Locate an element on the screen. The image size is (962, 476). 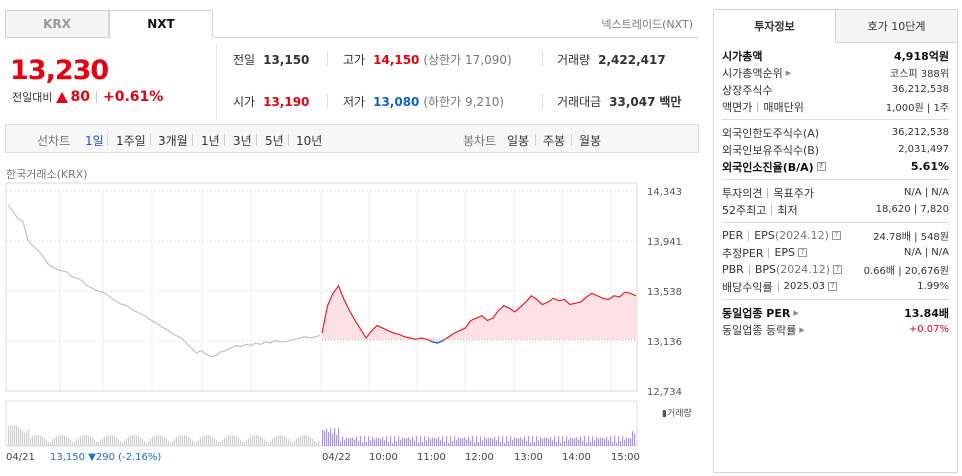
period-5y: 5년 is located at coordinates (274, 141).